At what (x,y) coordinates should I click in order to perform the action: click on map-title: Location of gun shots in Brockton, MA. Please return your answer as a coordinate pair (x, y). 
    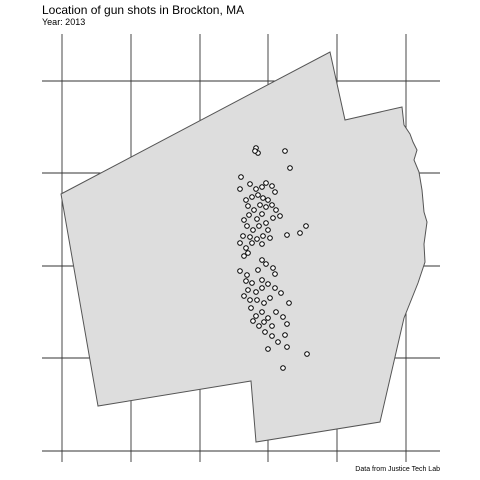
    Looking at the image, I should click on (143, 10).